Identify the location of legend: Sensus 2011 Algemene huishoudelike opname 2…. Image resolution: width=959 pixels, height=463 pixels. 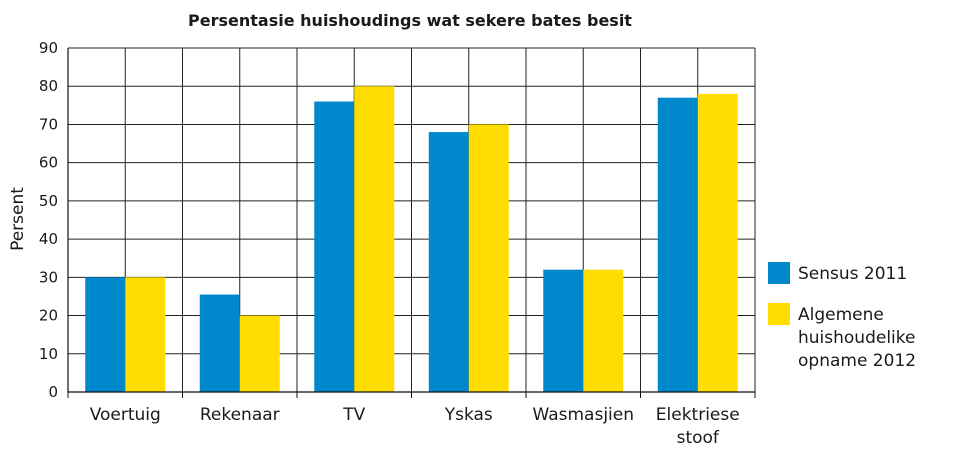
(842, 316).